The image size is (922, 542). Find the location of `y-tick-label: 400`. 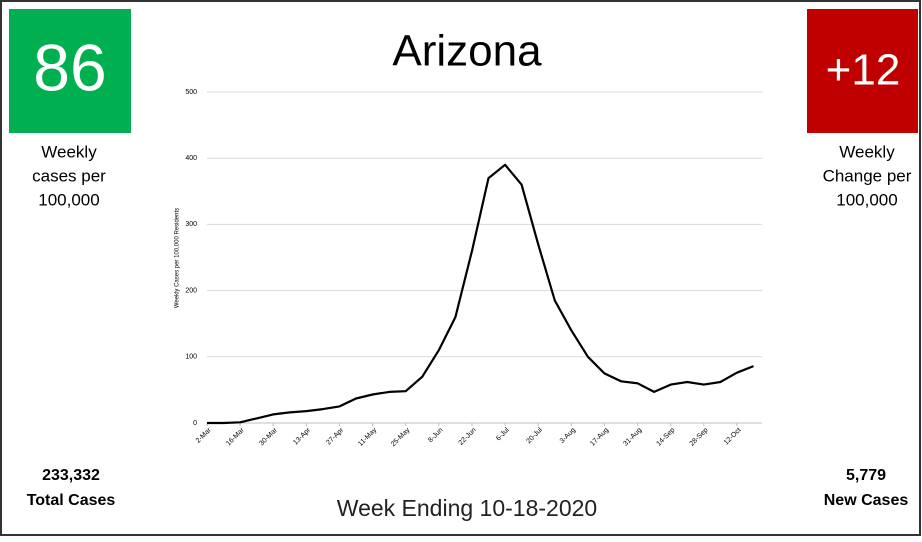

y-tick-label: 400 is located at coordinates (191, 158).